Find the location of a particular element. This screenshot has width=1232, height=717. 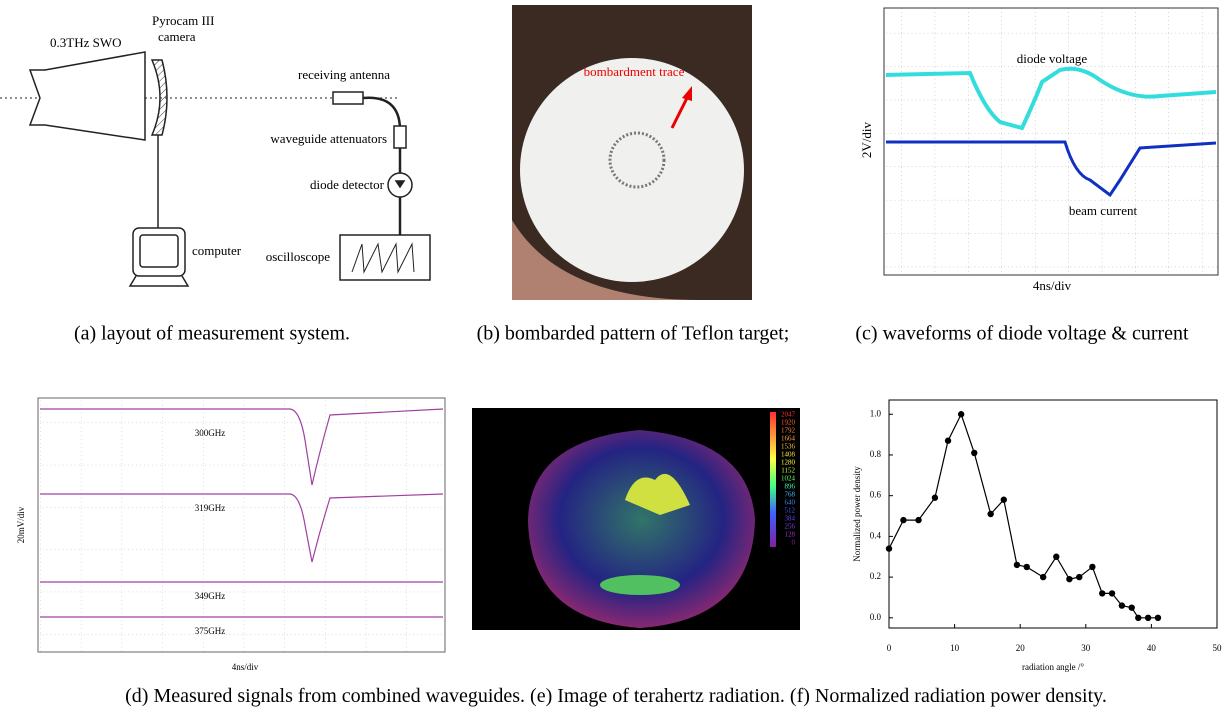

panel-a is located at coordinates (215, 169).